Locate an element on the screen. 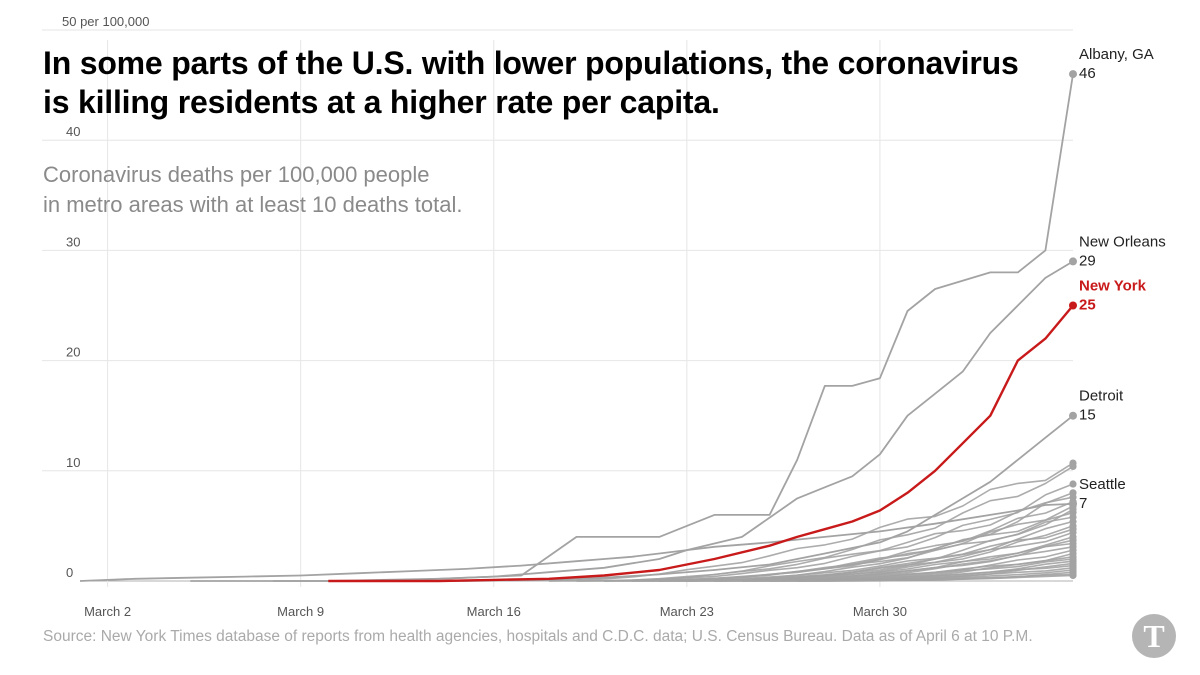  y-tick-label: 40 is located at coordinates (73, 131).